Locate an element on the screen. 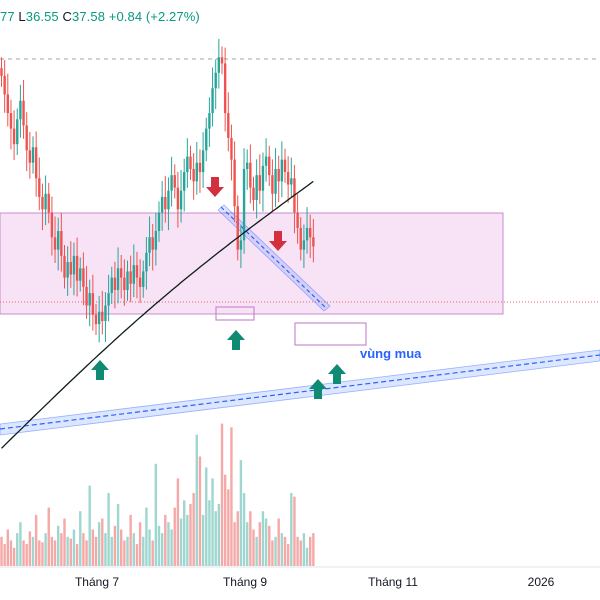 Image resolution: width=600 pixels, height=600 pixels. ohlc-high-value: 77 is located at coordinates (7, 16).